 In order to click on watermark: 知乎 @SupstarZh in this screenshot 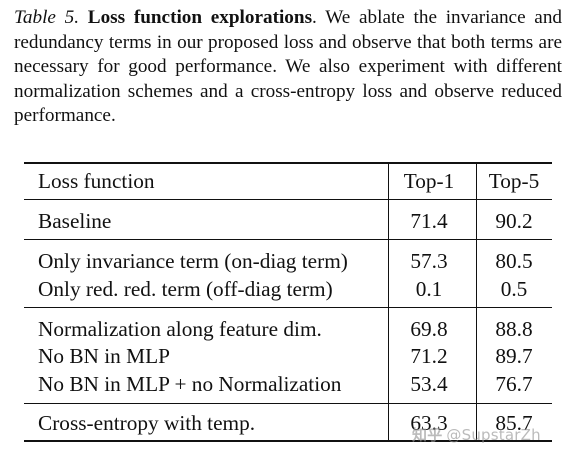, I will do `click(476, 434)`.